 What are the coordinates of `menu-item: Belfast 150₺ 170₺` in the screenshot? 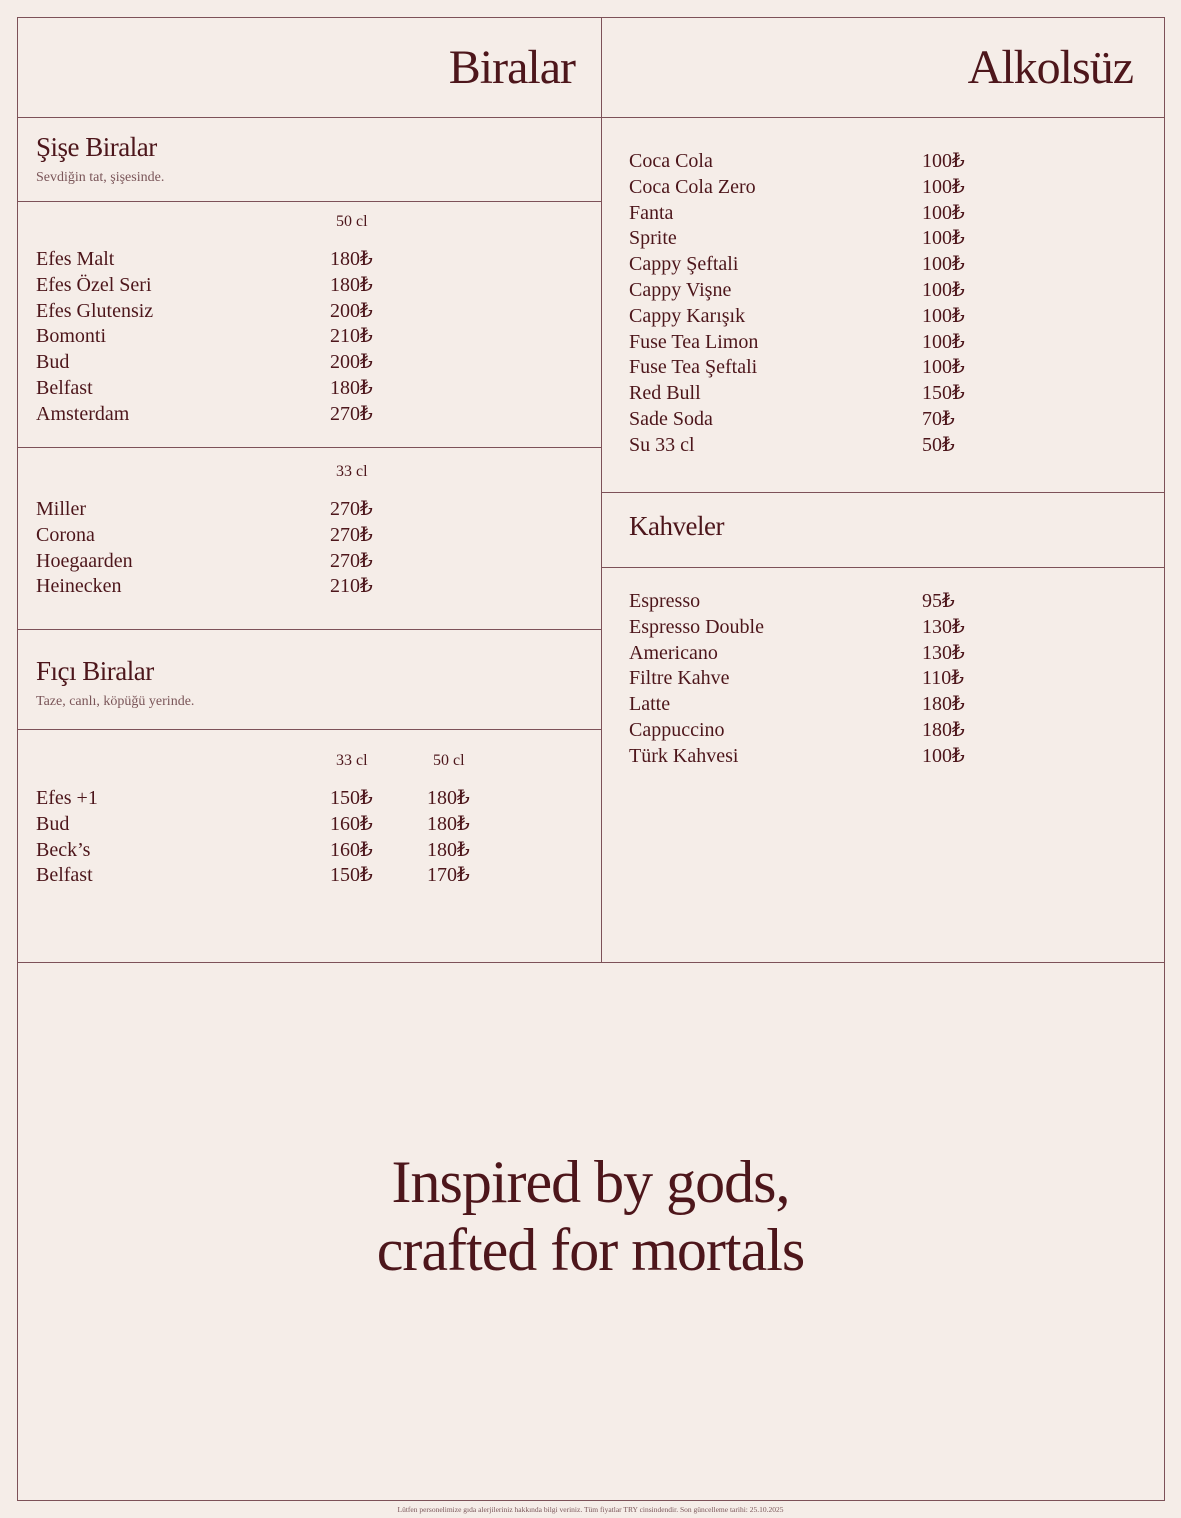 It's located at (286, 876).